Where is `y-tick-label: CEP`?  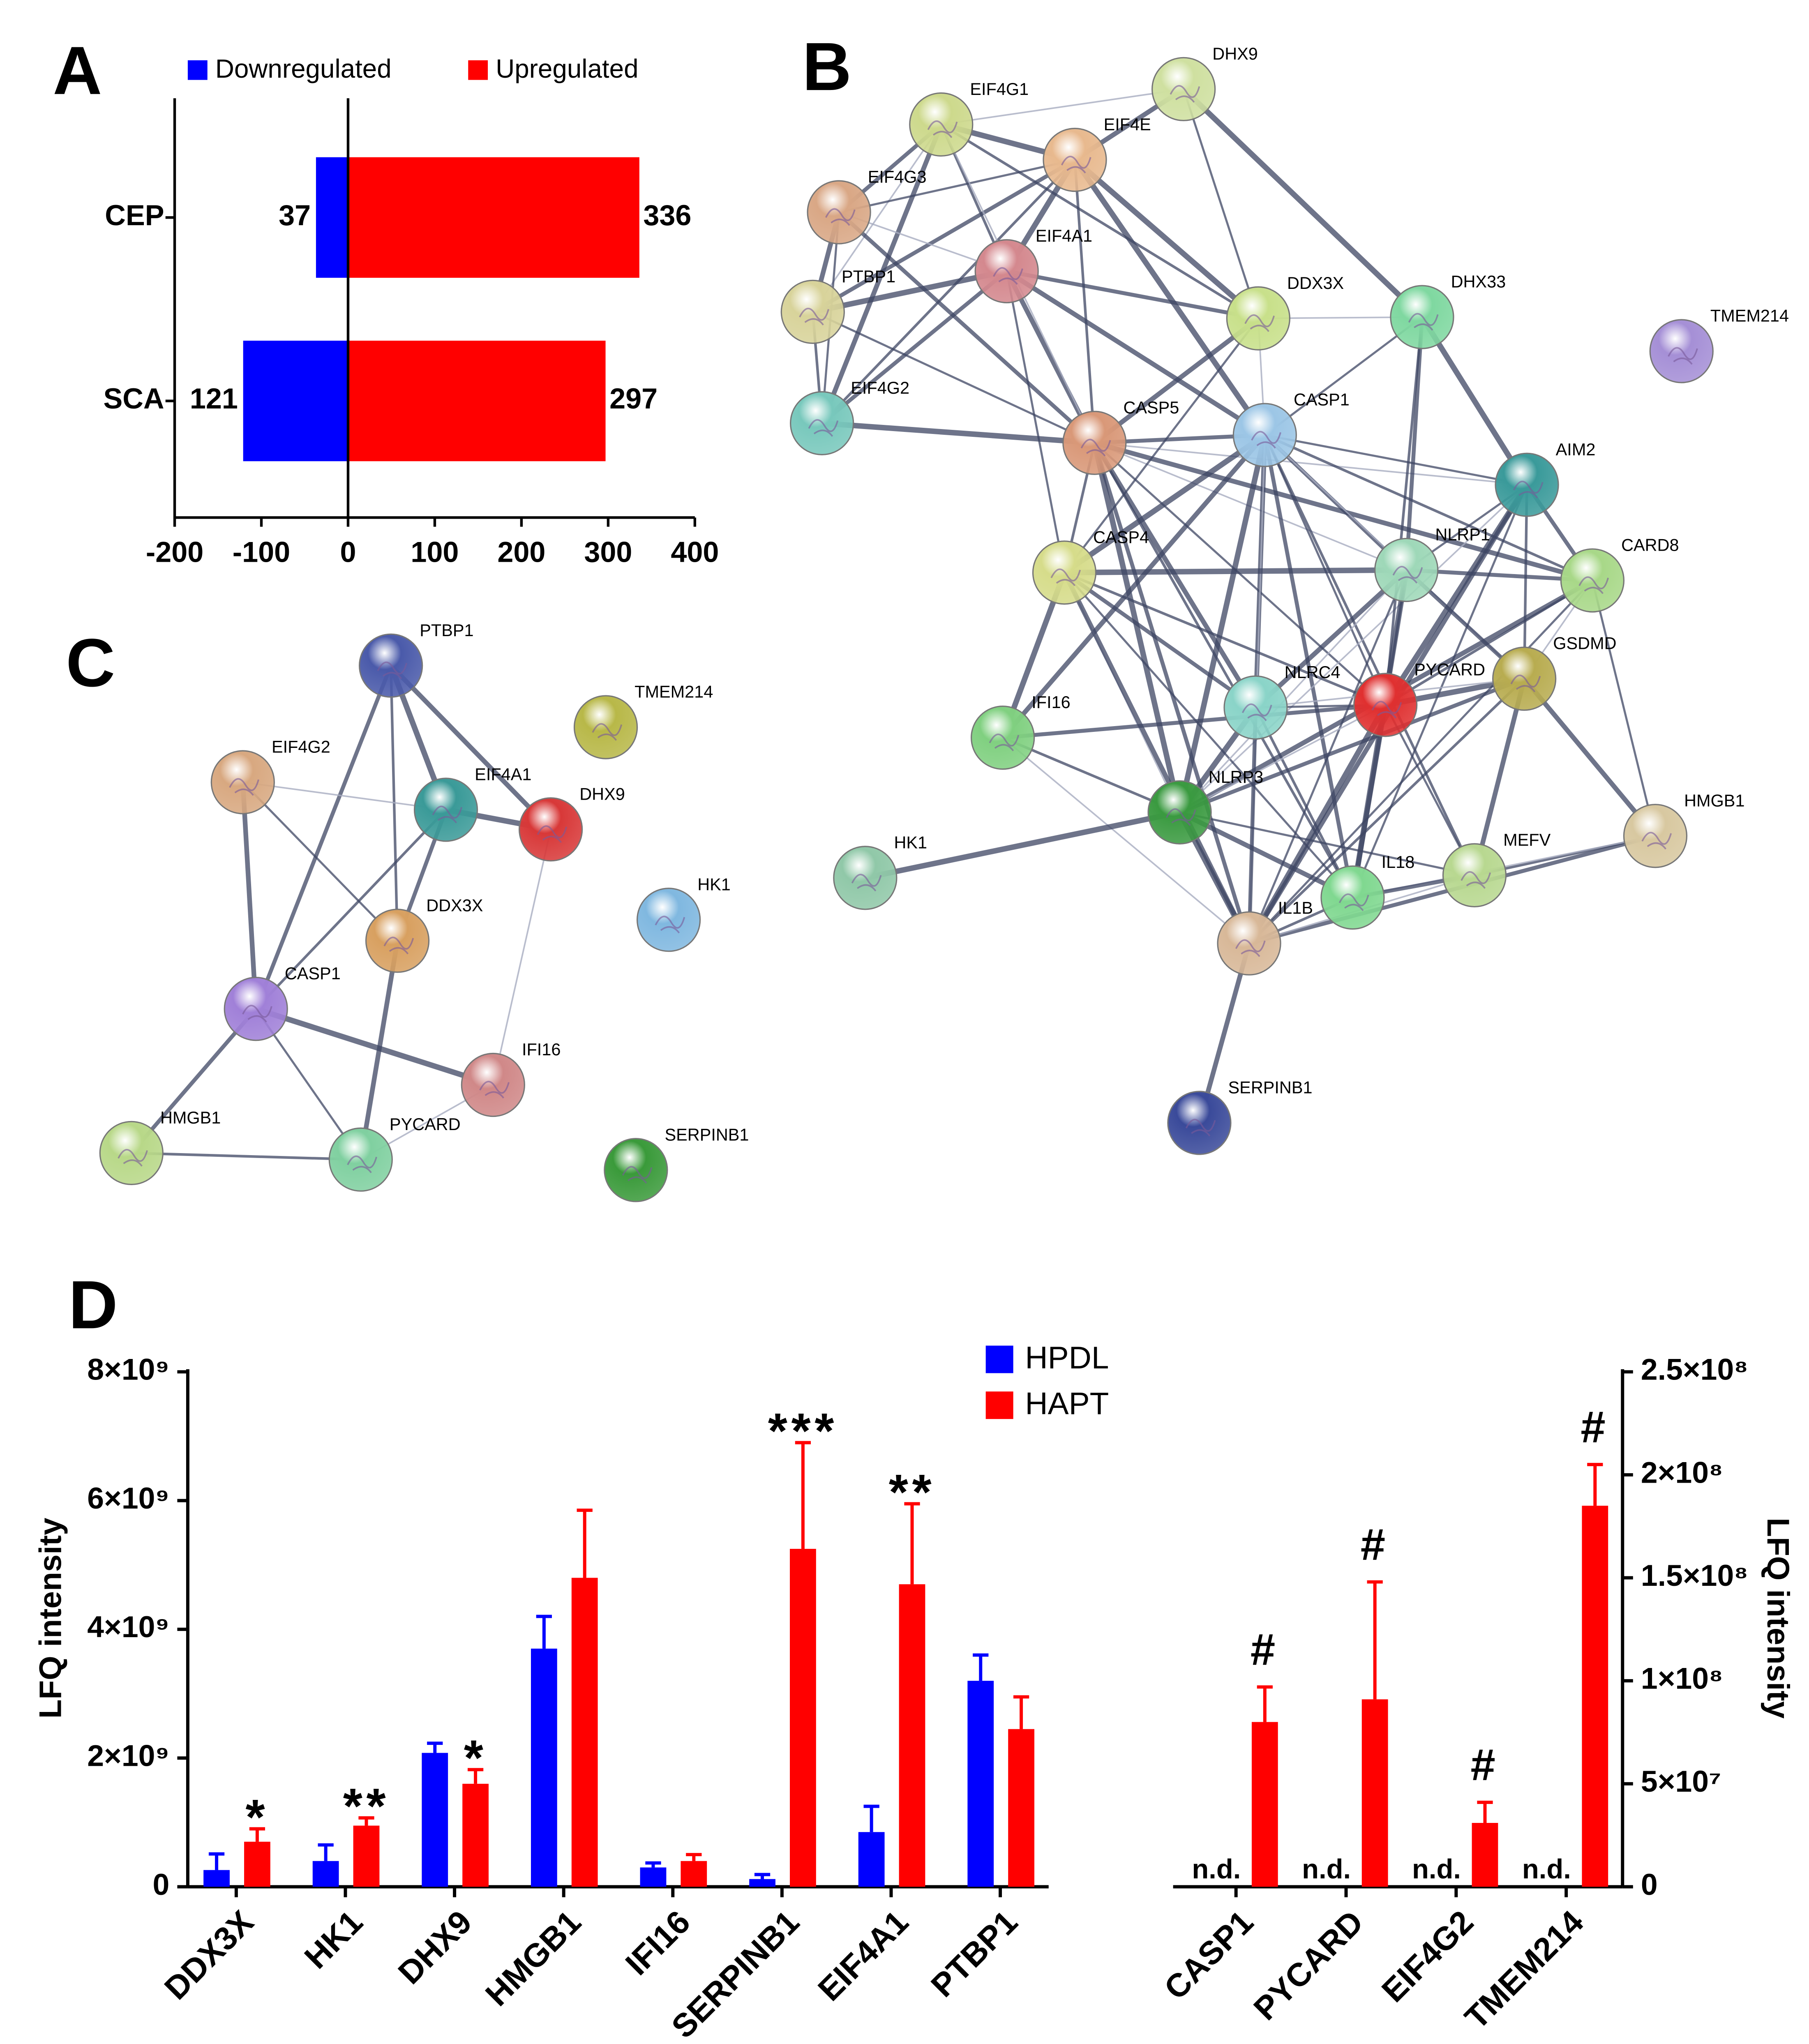
y-tick-label: CEP is located at coordinates (134, 215).